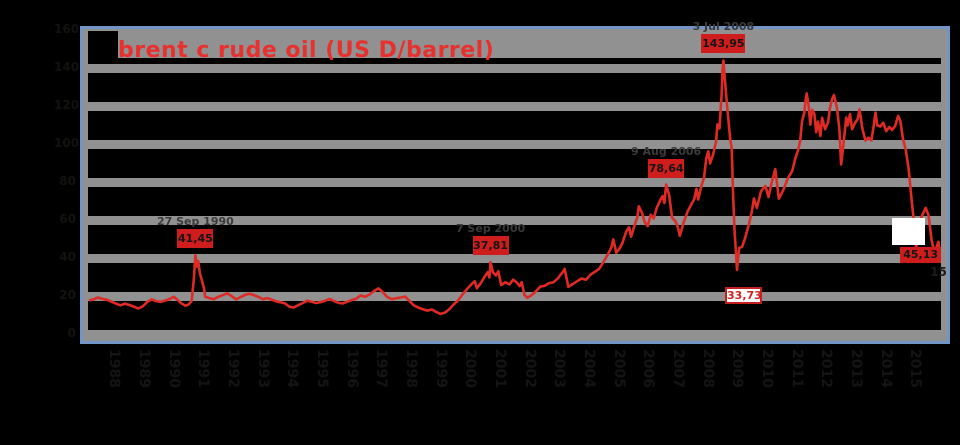 This screenshot has width=960, height=445. Describe the element at coordinates (381, 368) in the screenshot. I see `x-axis-label-1997: 1997` at that location.